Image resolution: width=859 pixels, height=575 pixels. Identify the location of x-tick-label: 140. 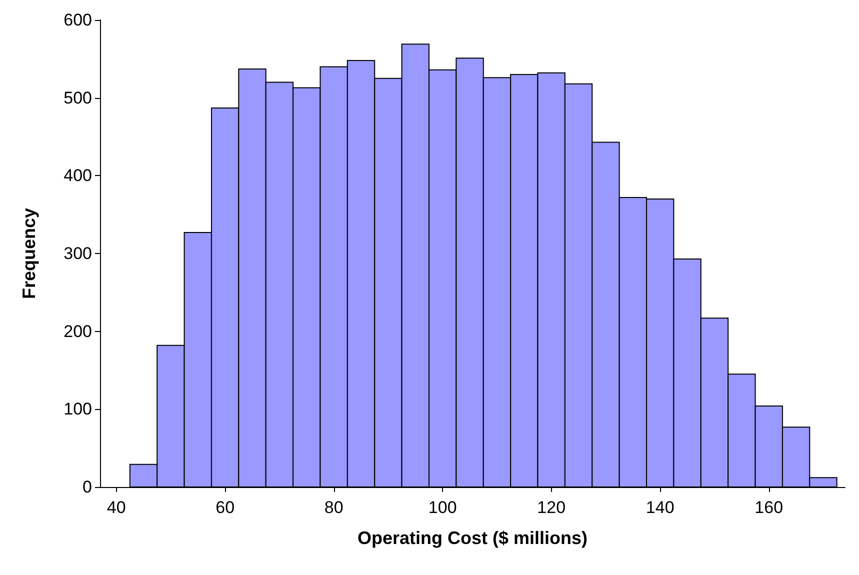
(660, 507).